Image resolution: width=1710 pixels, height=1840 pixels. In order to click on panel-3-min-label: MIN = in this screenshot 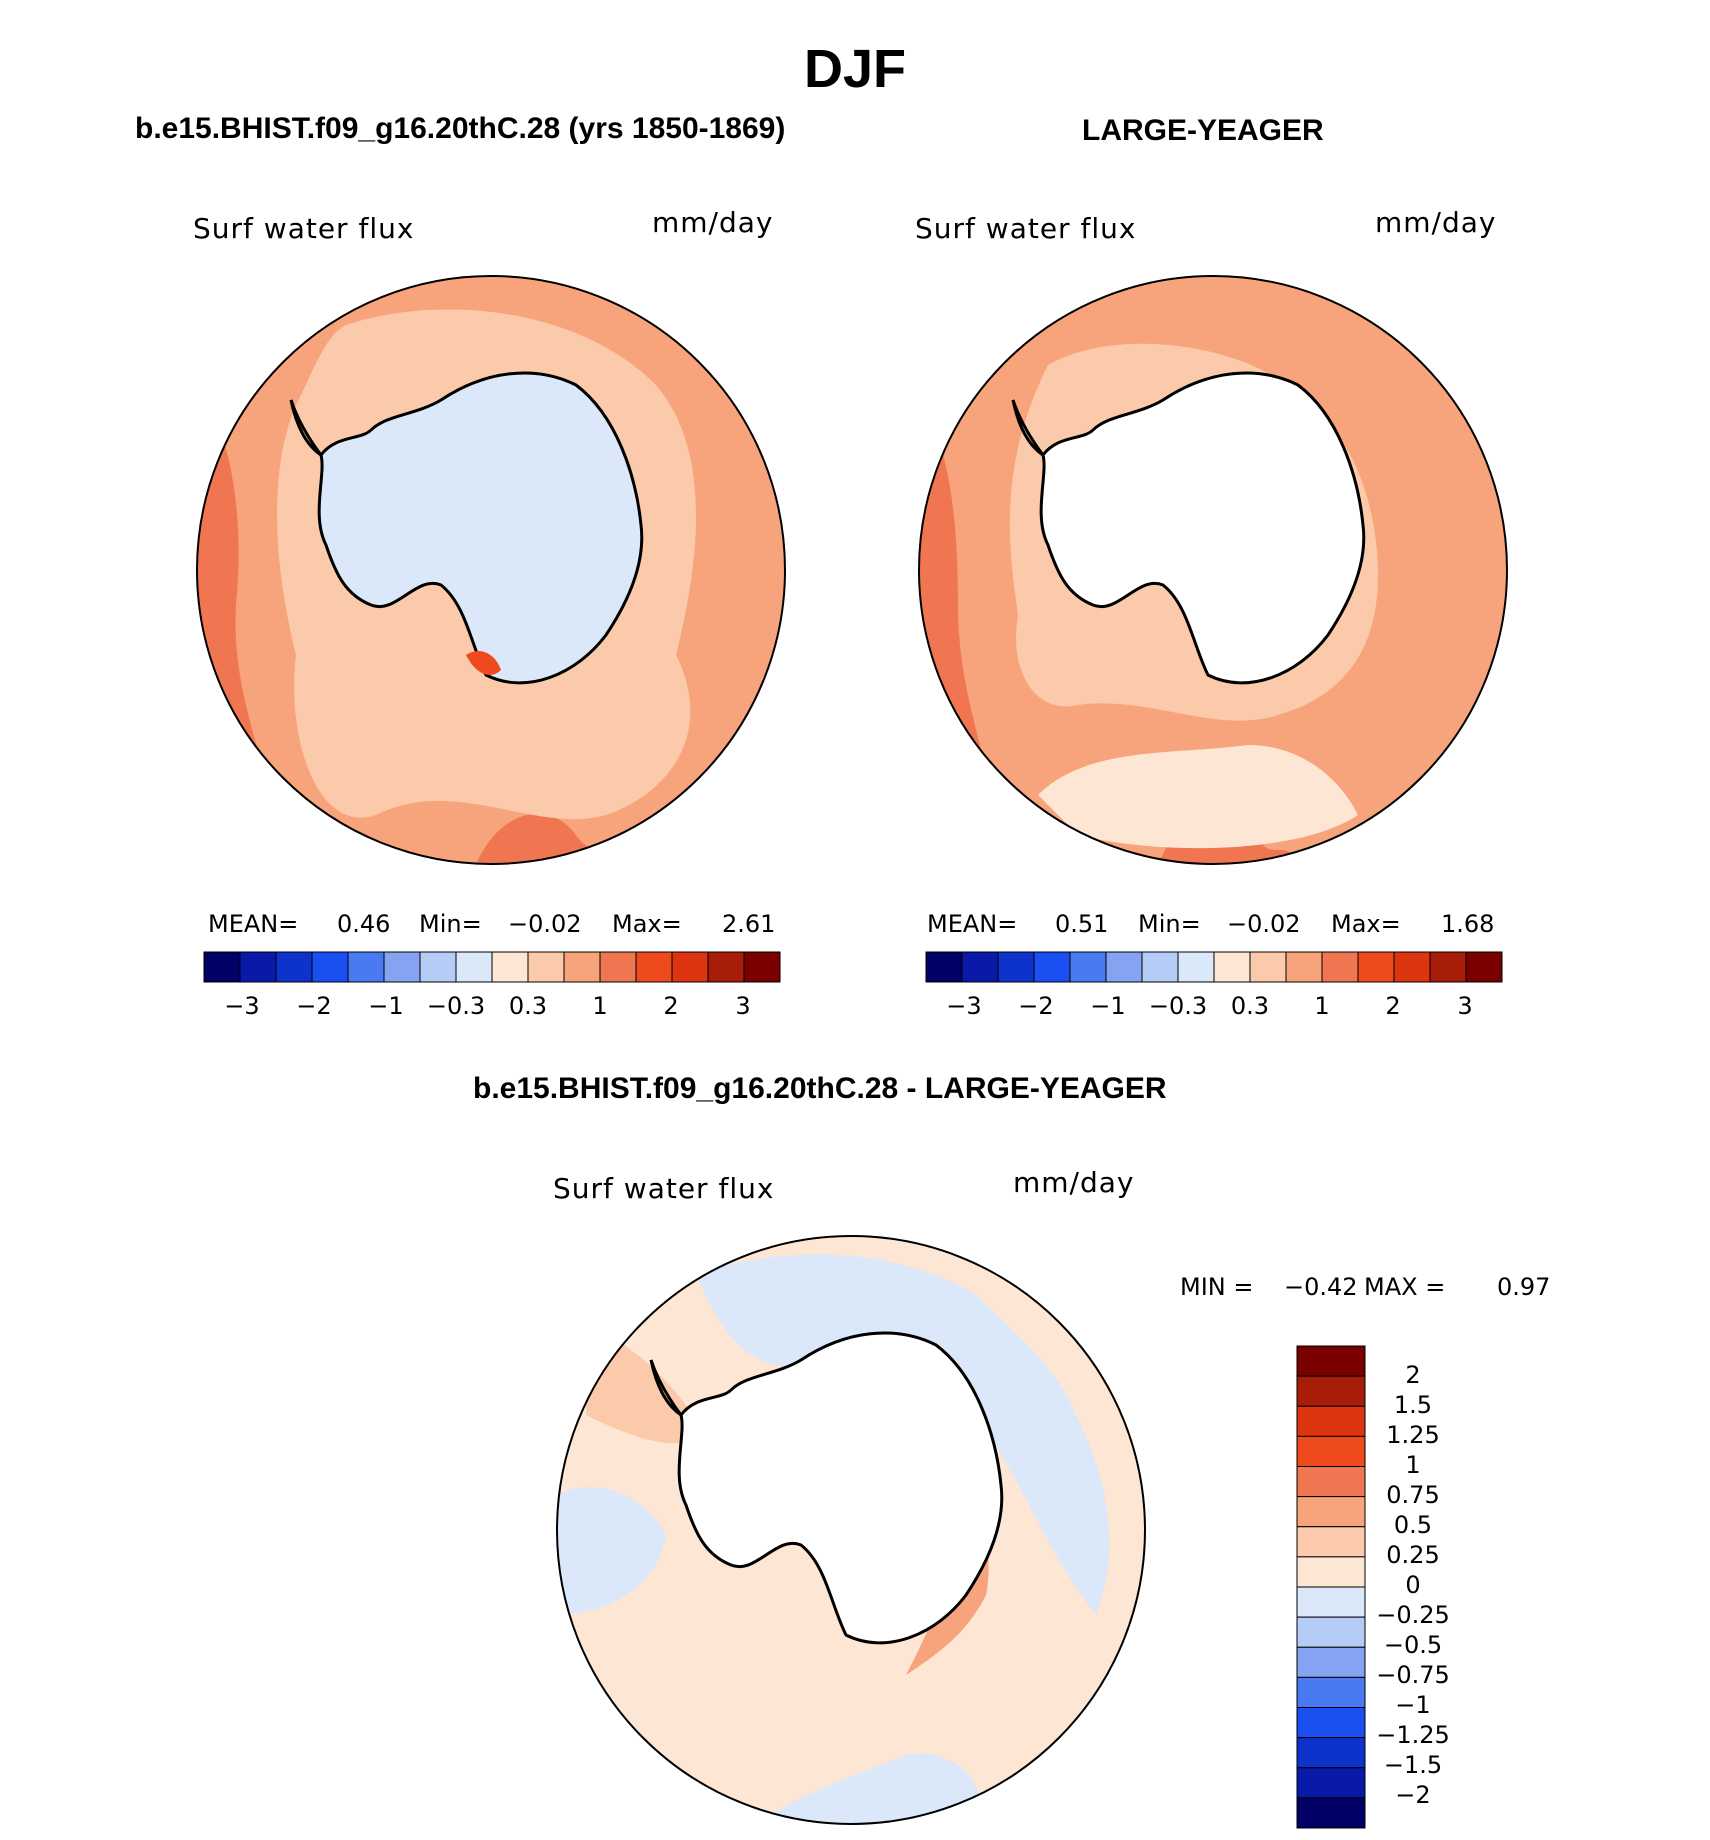, I will do `click(1217, 1287)`.